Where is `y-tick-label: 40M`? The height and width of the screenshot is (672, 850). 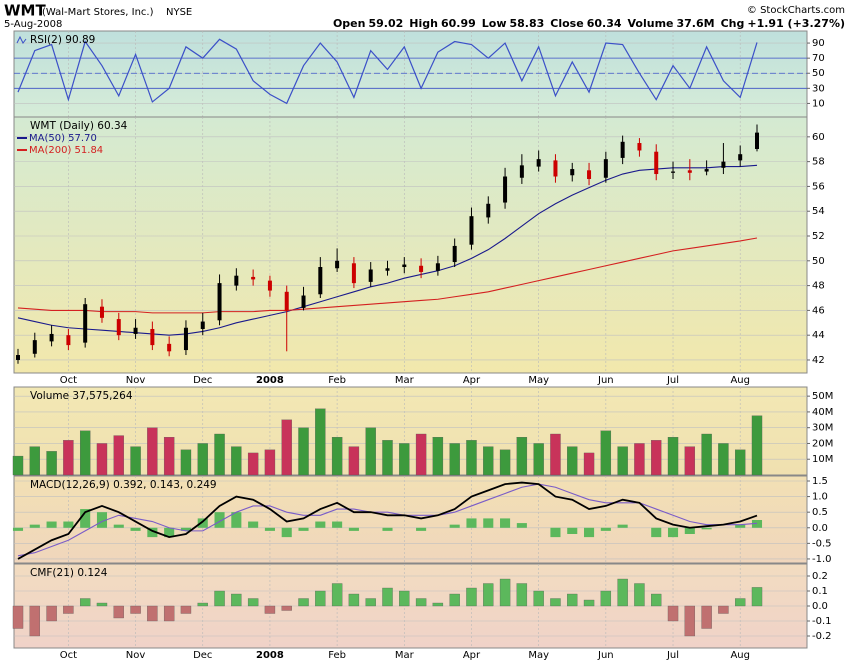
y-tick-label: 40M is located at coordinates (822, 412).